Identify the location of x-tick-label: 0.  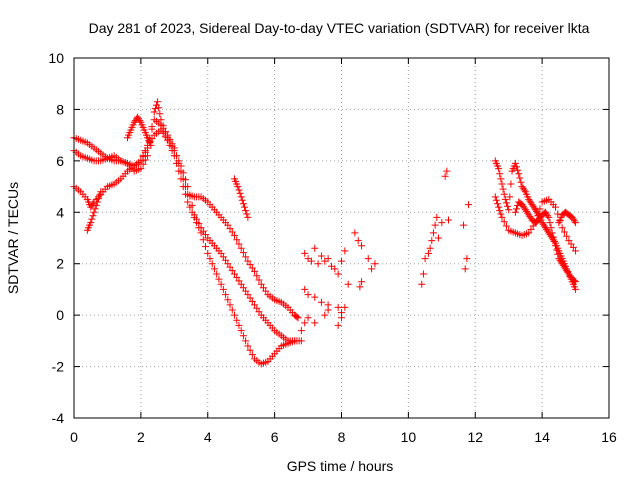
(74, 437).